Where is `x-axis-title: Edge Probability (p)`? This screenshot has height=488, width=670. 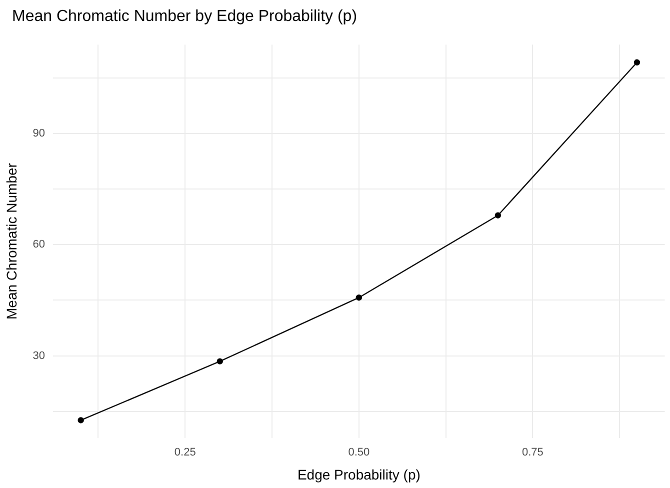 x-axis-title: Edge Probability (p) is located at coordinates (358, 474).